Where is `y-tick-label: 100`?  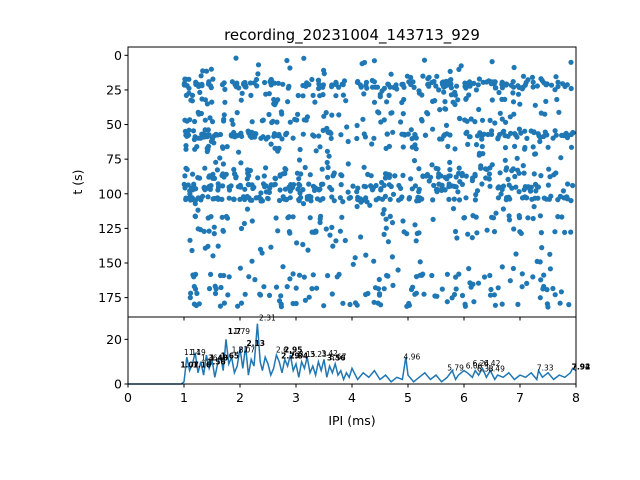
y-tick-label: 100 is located at coordinates (110, 193).